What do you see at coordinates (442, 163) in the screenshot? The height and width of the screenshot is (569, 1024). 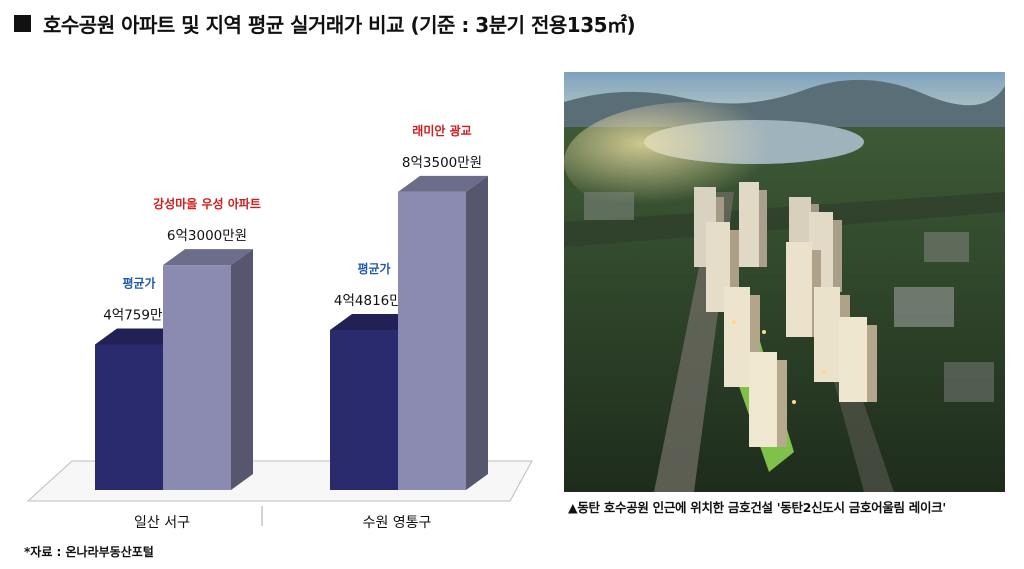 I see `data-label: 8억3500만원` at bounding box center [442, 163].